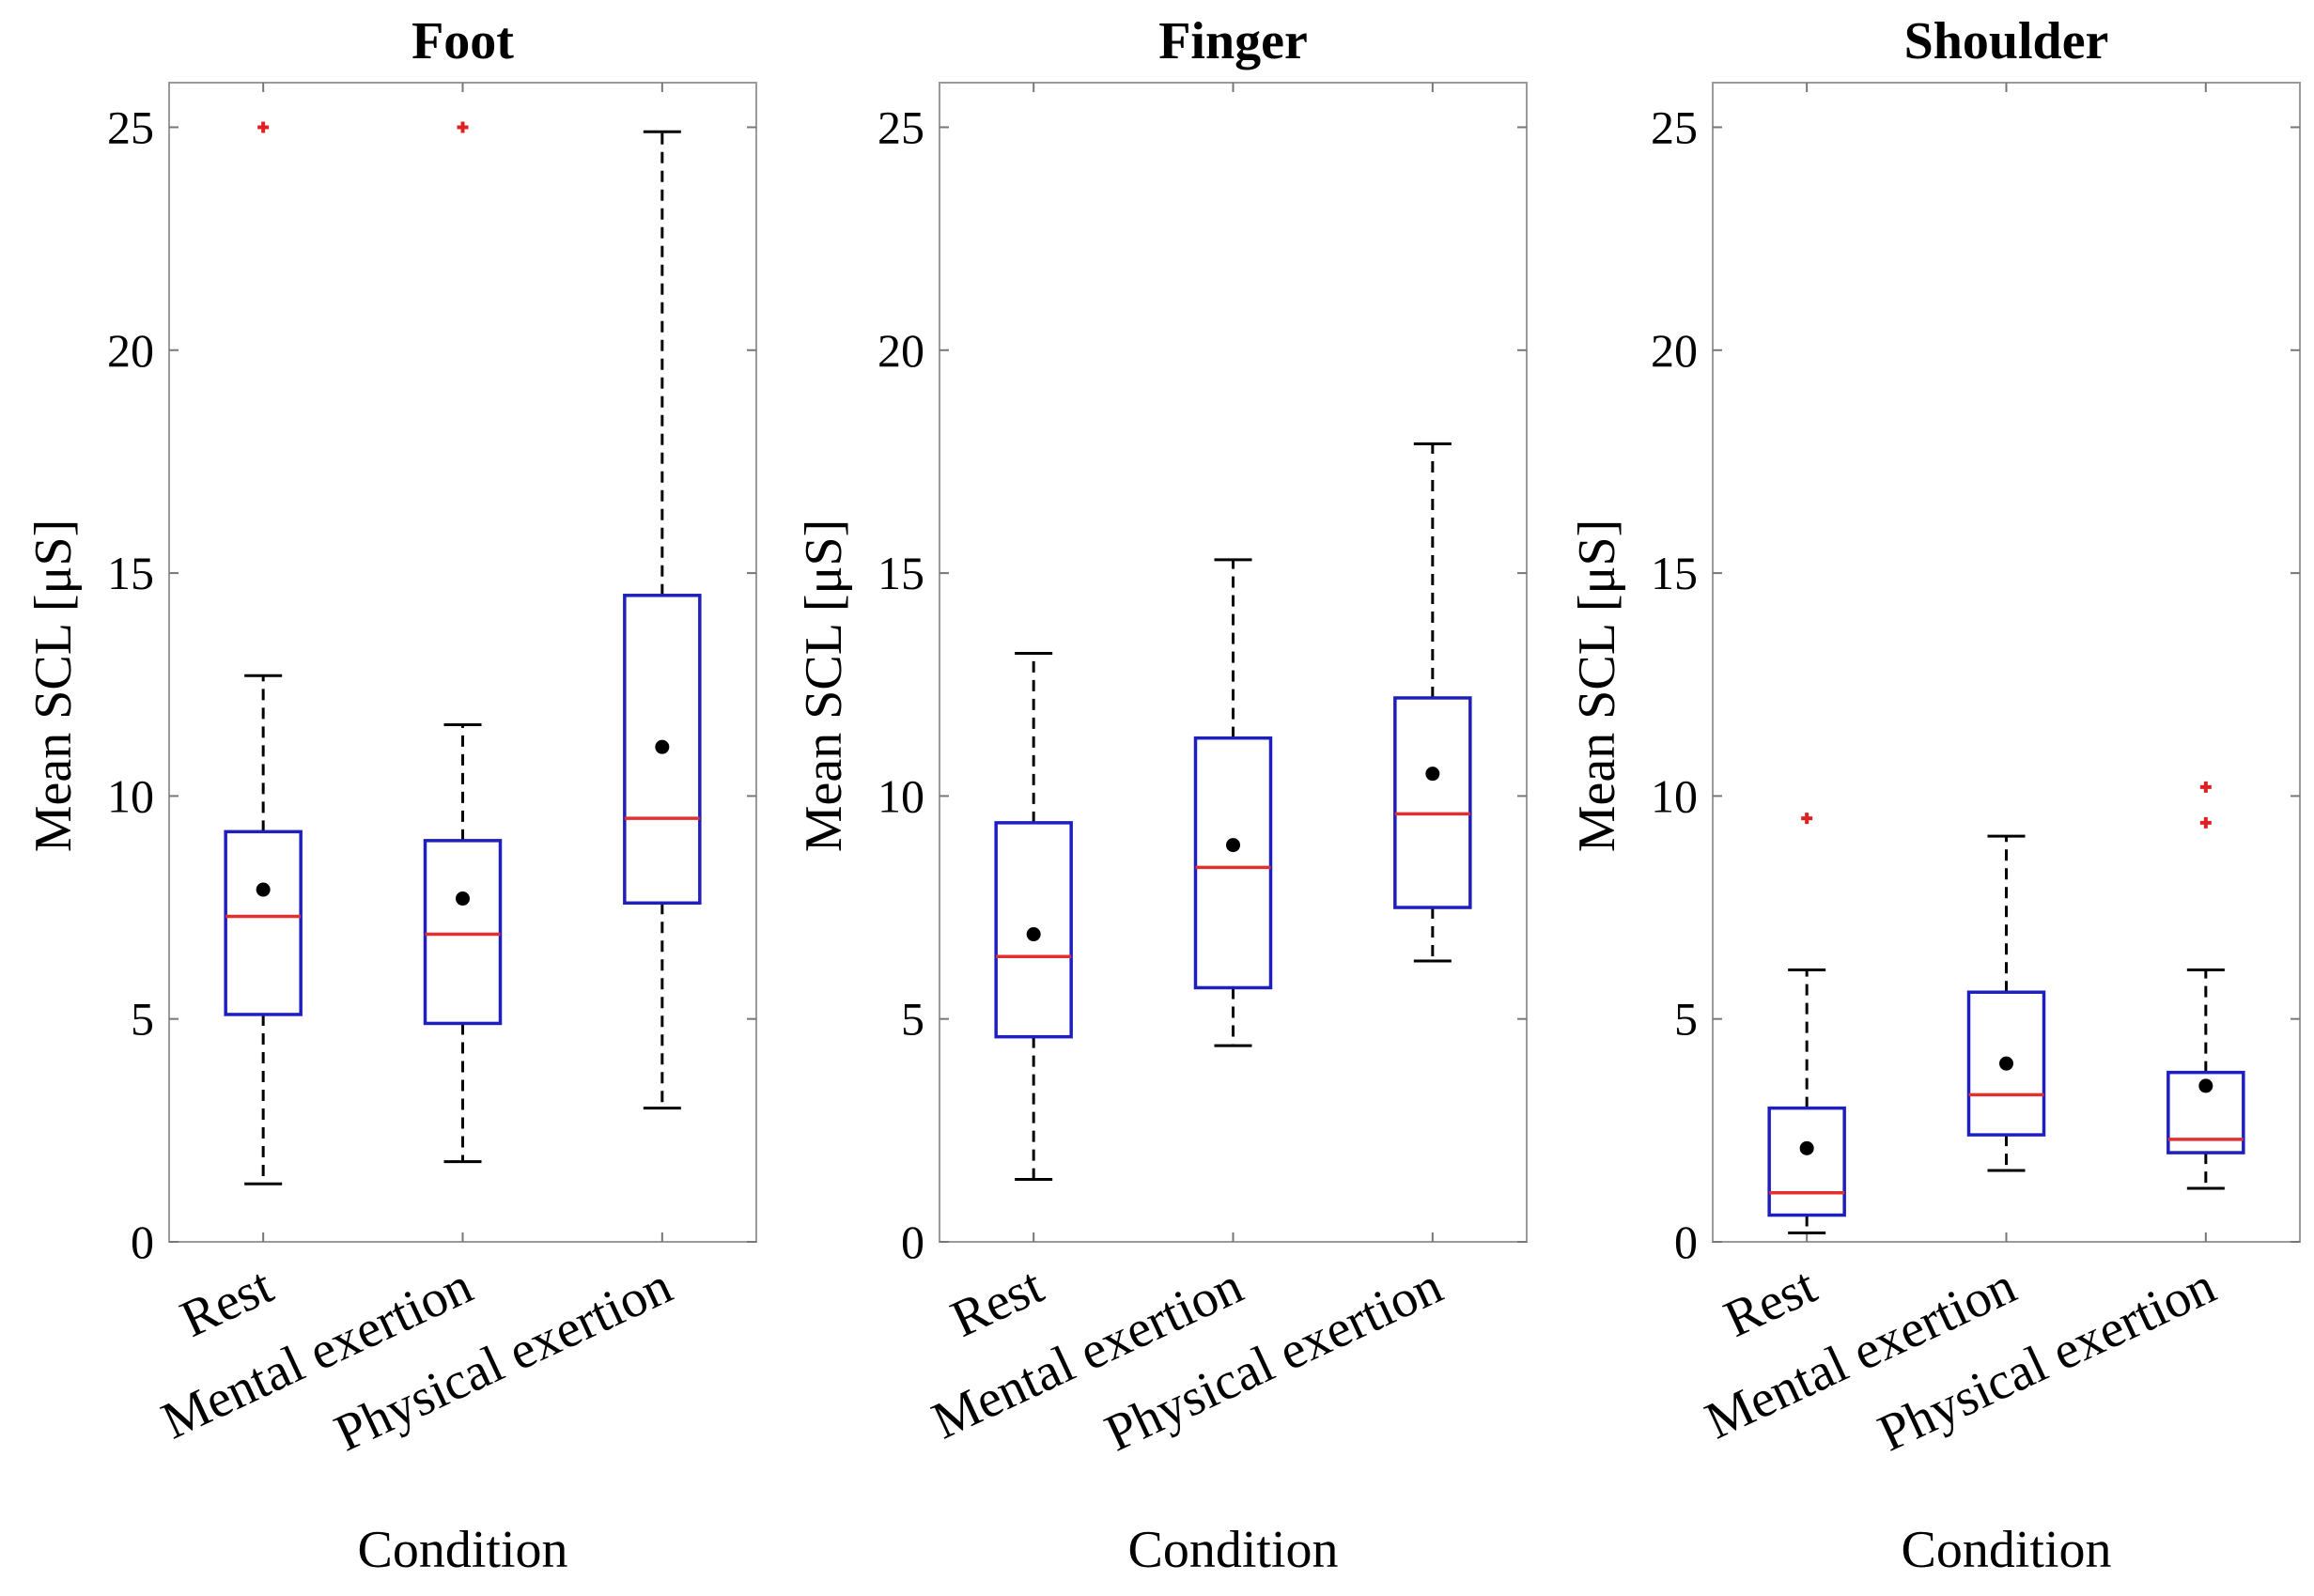  Describe the element at coordinates (1233, 41) in the screenshot. I see `chart-title: Finger` at that location.